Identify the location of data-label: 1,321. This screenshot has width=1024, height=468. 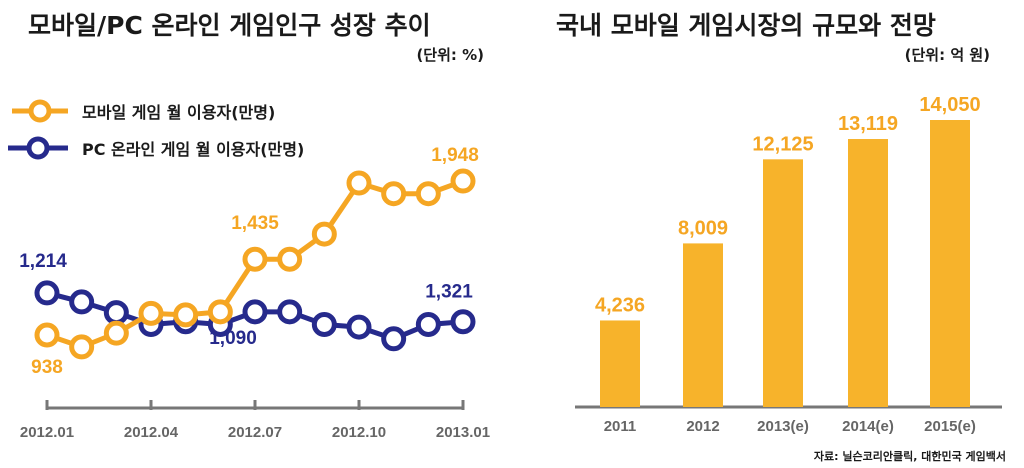
(449, 292).